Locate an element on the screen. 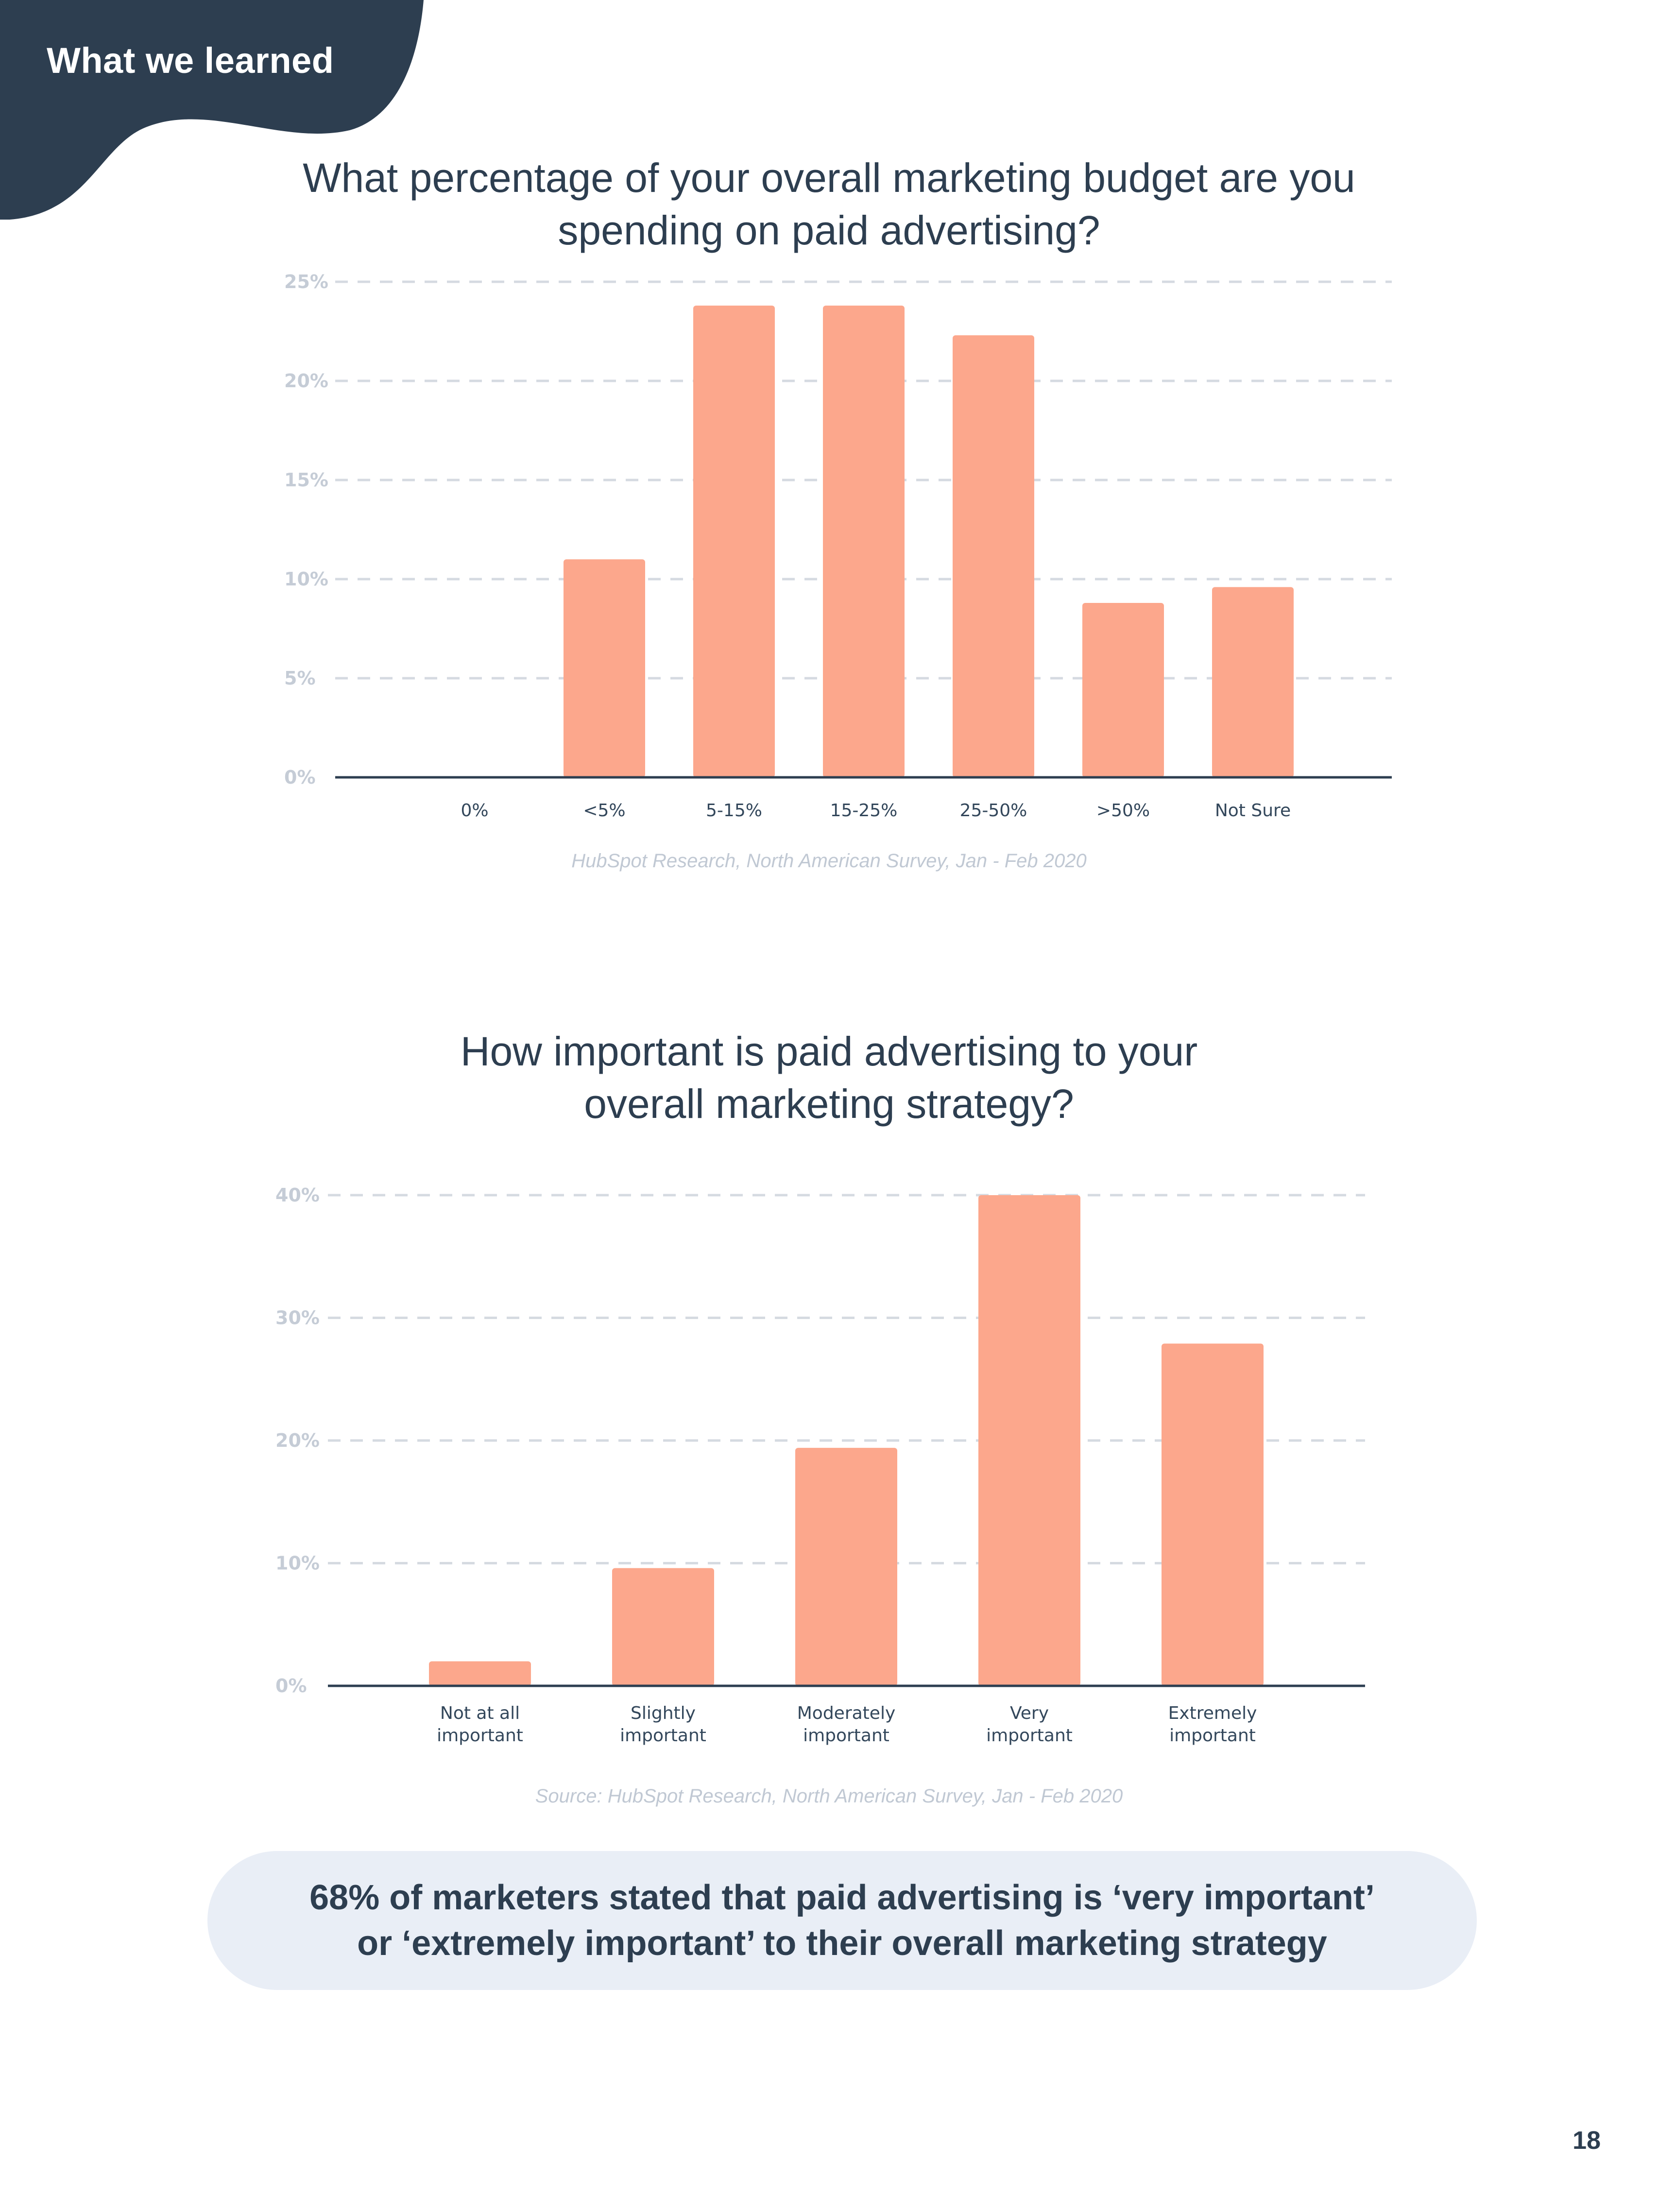  chart1-y-tick-label: 5% is located at coordinates (300, 678).